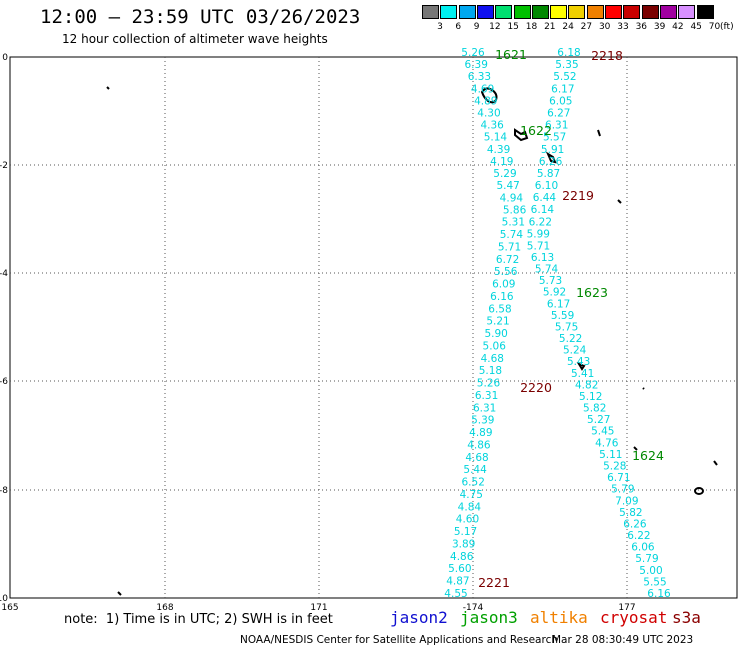 The image size is (740, 650). What do you see at coordinates (495, 334) in the screenshot?
I see `wave-height-value: 5.90` at bounding box center [495, 334].